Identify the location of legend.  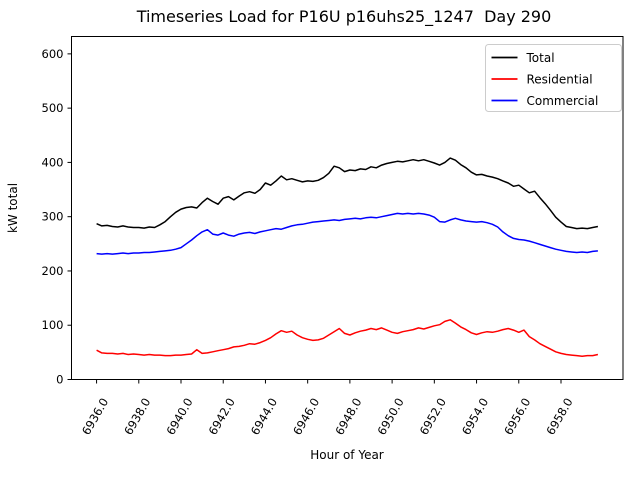
(553, 78).